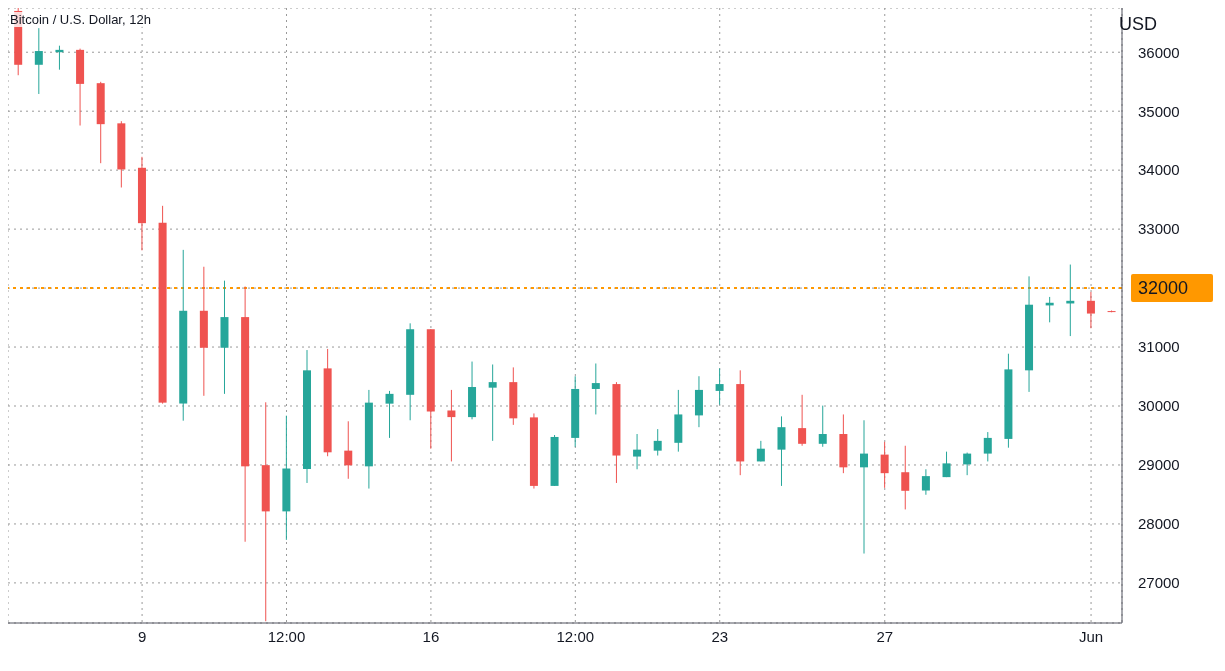 The image size is (1225, 671). What do you see at coordinates (1137, 24) in the screenshot?
I see `y-axis-title: USD` at bounding box center [1137, 24].